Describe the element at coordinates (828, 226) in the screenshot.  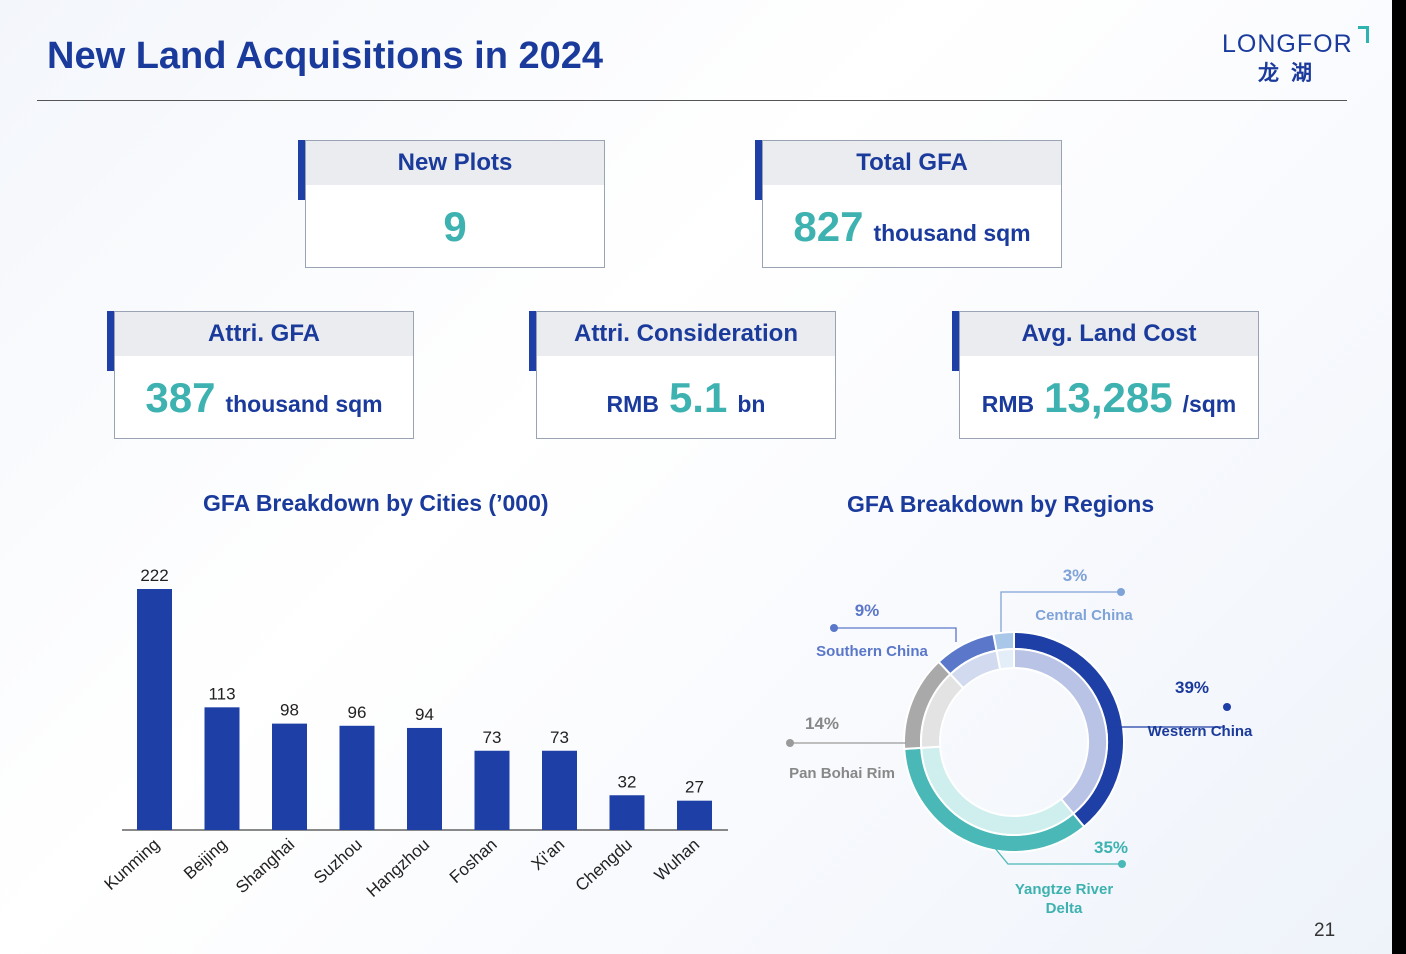
I see `card-value: 827` at that location.